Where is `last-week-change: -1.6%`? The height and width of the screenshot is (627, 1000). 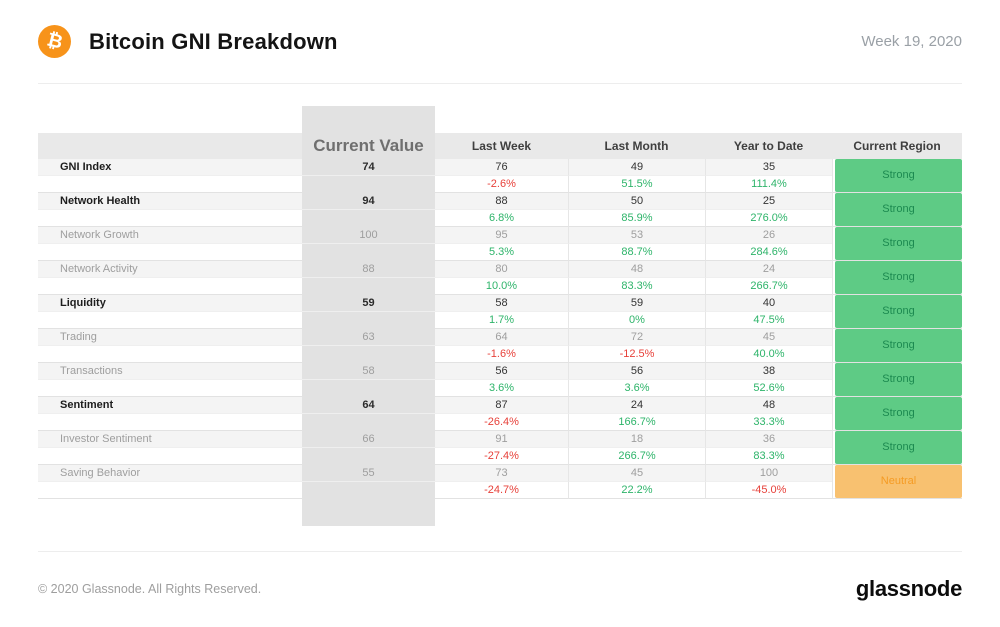 last-week-change: -1.6% is located at coordinates (501, 354).